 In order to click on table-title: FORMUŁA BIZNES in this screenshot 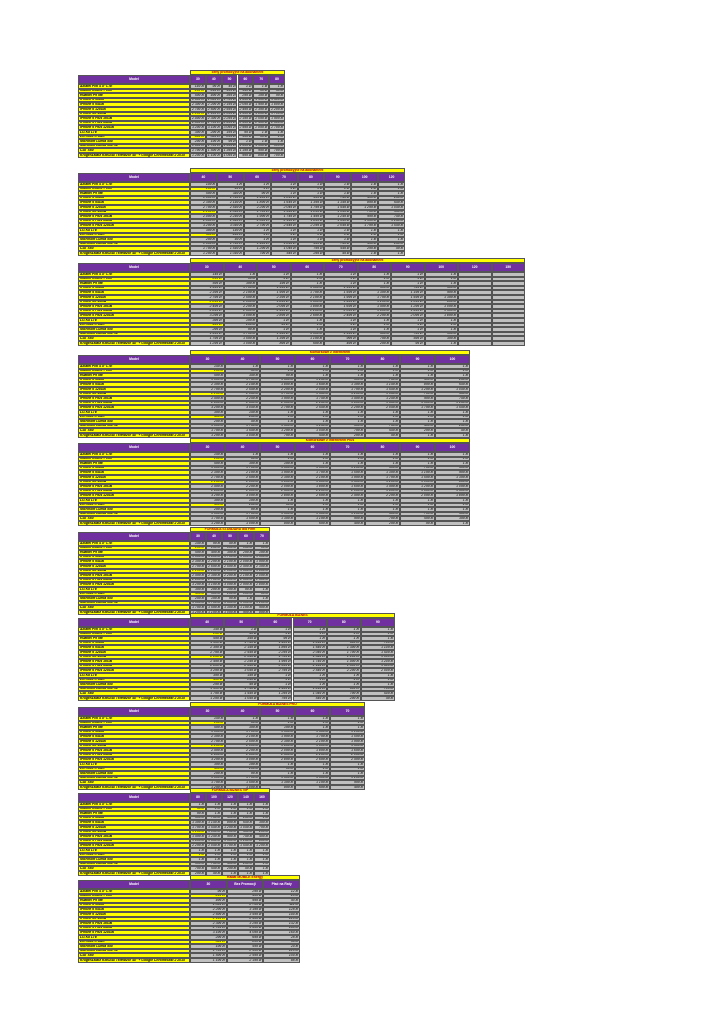, I will do `click(292, 615)`.